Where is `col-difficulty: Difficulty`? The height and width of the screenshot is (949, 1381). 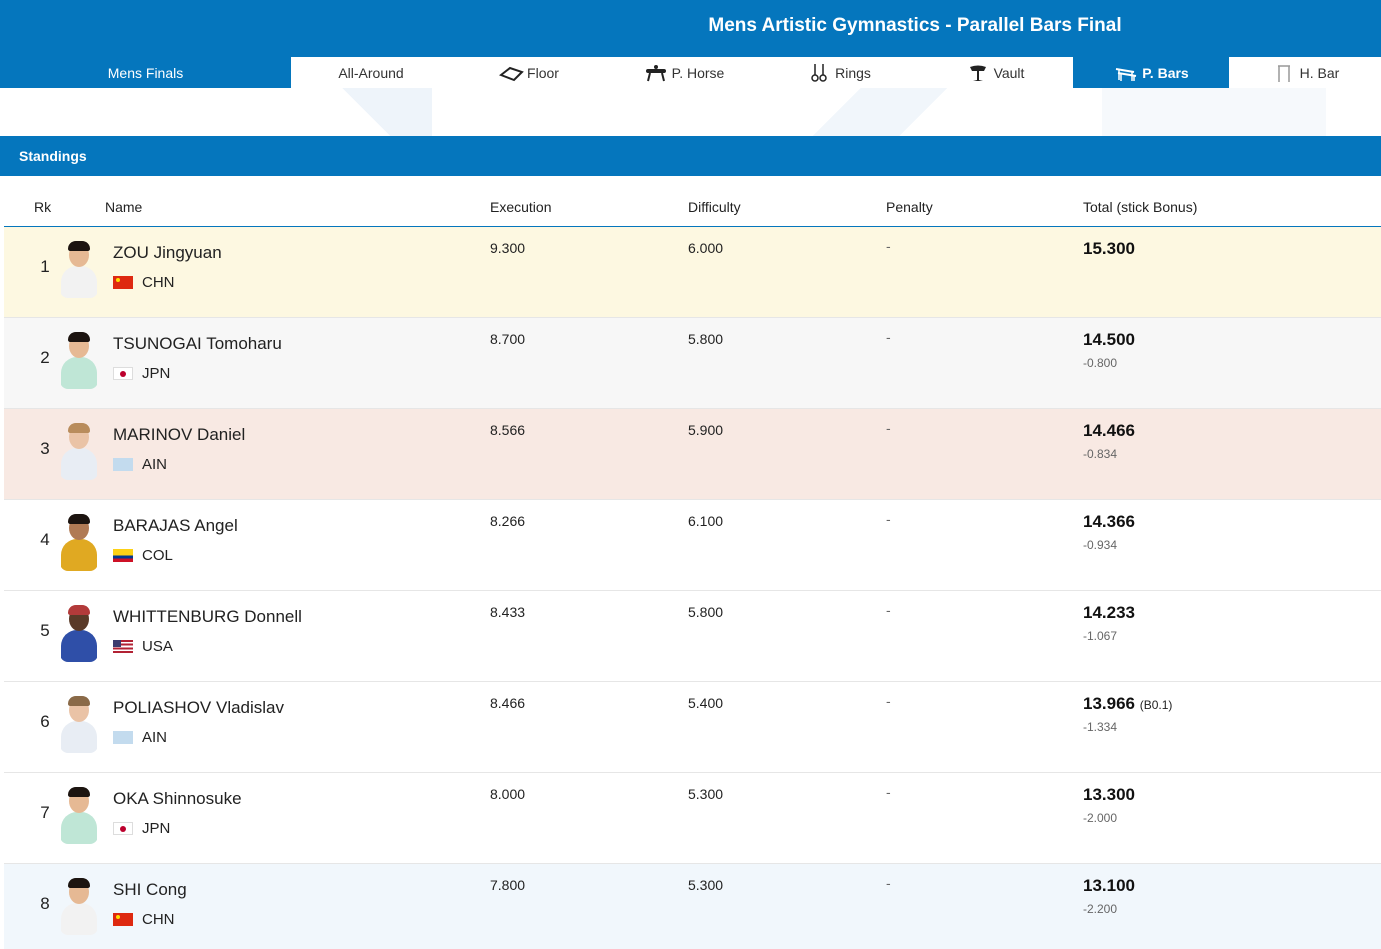 col-difficulty: Difficulty is located at coordinates (714, 207).